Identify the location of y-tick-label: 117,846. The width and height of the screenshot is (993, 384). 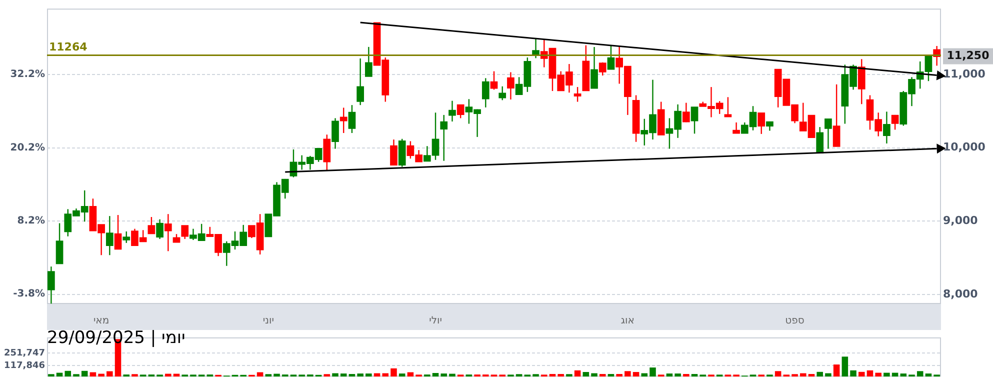
(24, 365).